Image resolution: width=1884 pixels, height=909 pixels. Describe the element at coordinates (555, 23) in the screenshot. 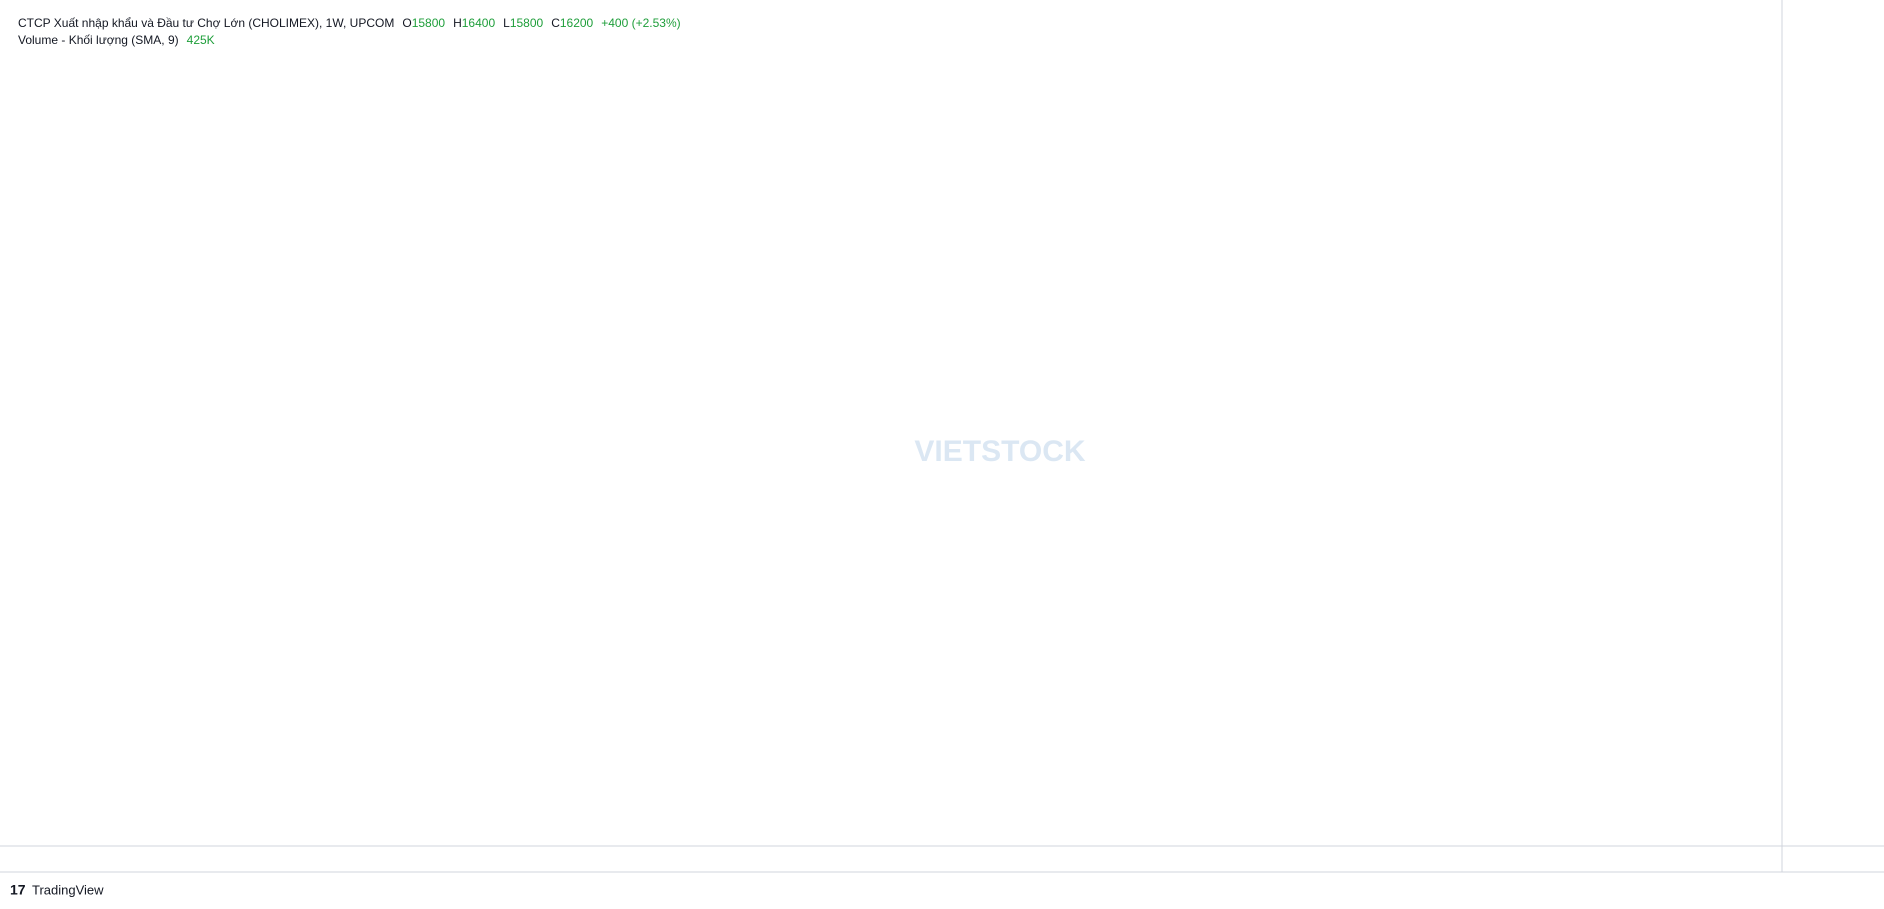

I see `ohlc-label: C` at that location.